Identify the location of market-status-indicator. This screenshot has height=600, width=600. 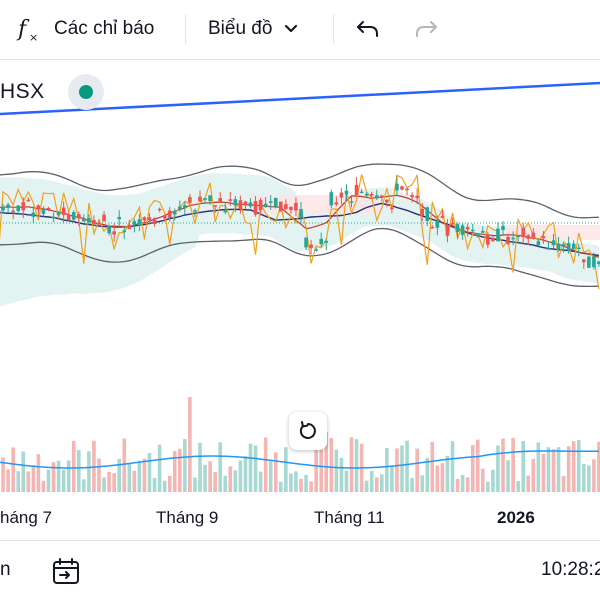
(86, 92).